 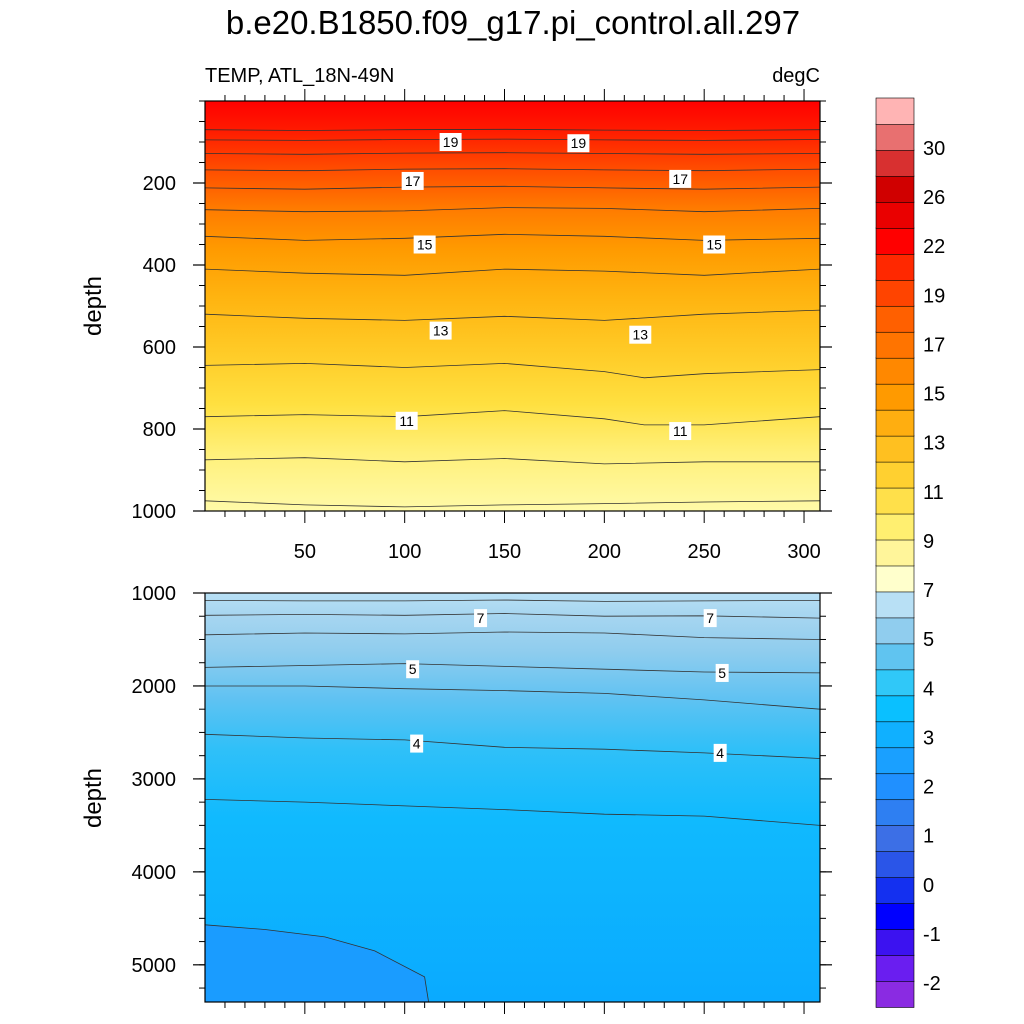 What do you see at coordinates (934, 444) in the screenshot?
I see `colorbar-tick-label: 13` at bounding box center [934, 444].